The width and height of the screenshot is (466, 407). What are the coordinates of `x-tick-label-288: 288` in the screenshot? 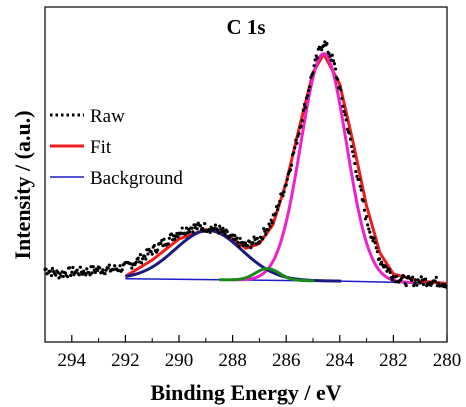 It's located at (232, 360).